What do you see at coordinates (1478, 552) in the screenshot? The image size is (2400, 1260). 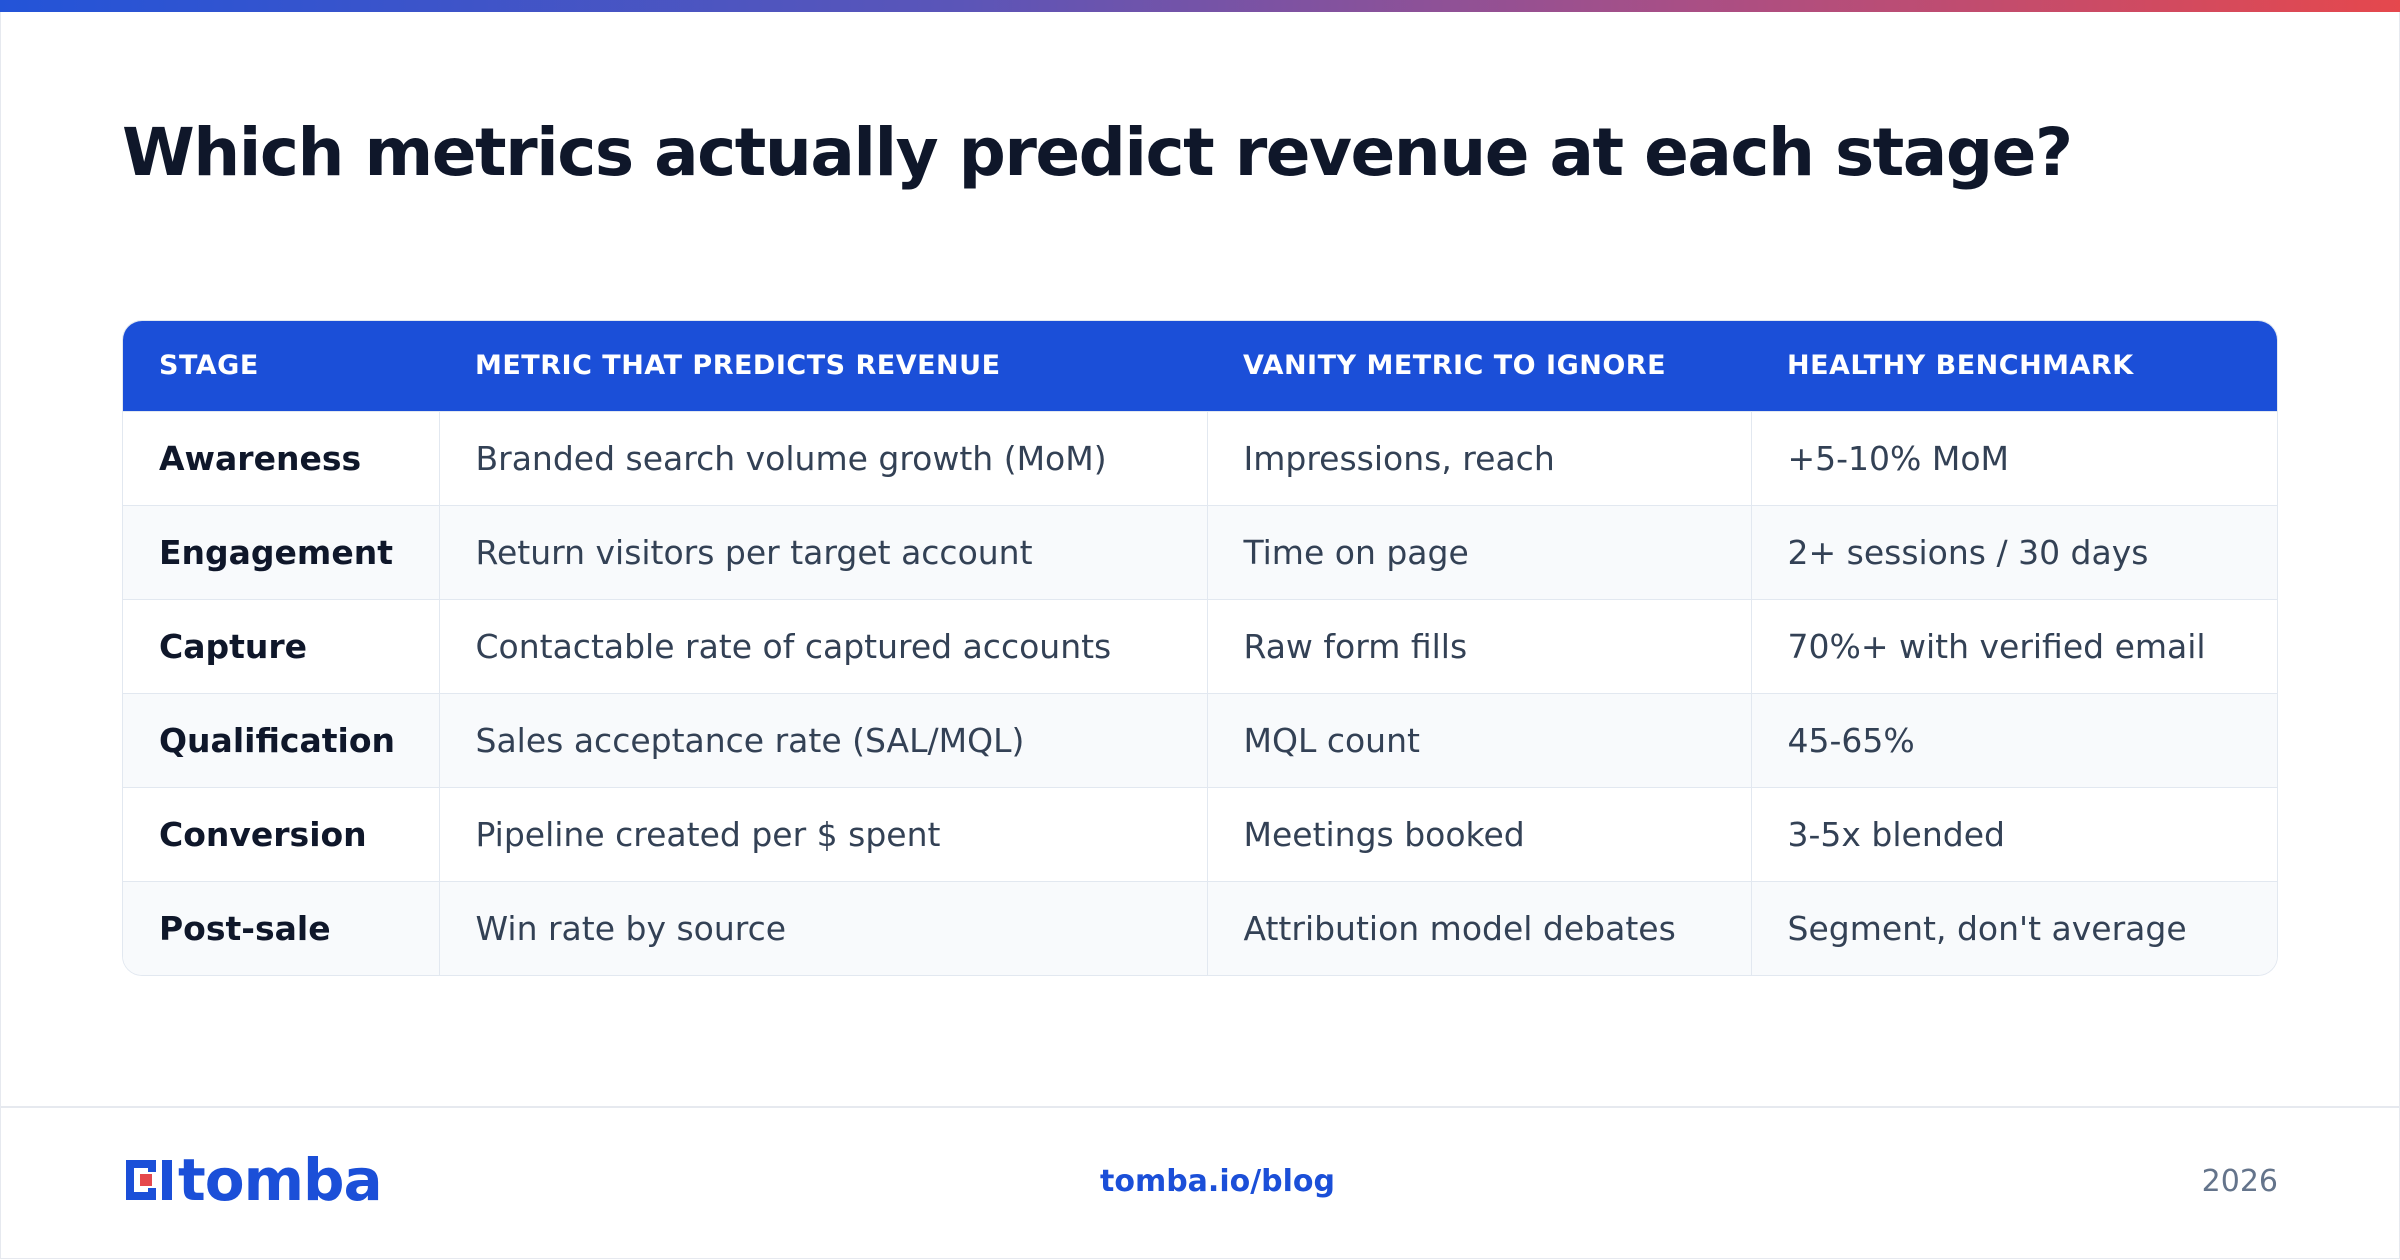 I see `vanity-metric-cell: Time on page` at bounding box center [1478, 552].